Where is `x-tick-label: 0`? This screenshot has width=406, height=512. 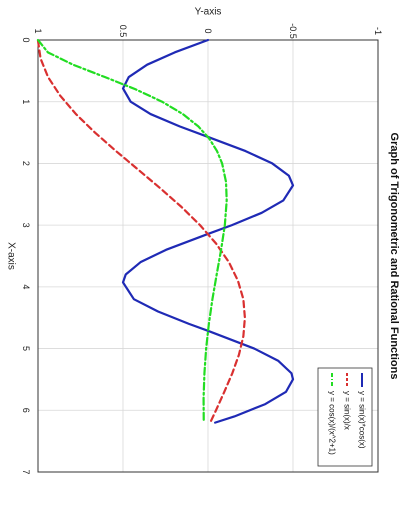
x-tick-label: 0 is located at coordinates (26, 39).